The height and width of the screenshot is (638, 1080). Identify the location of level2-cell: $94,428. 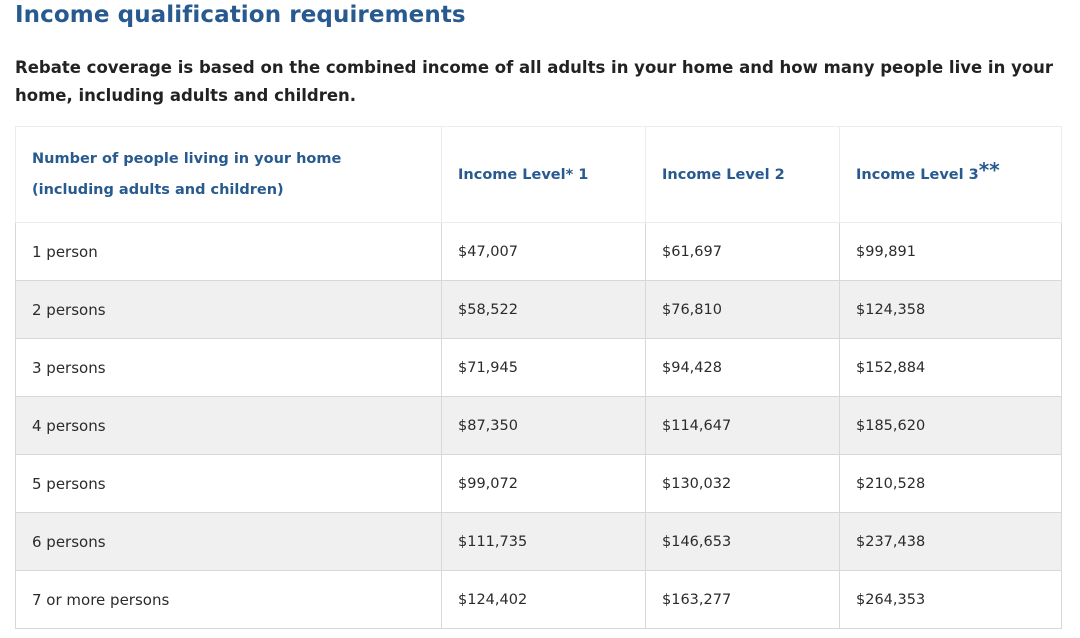
(742, 367).